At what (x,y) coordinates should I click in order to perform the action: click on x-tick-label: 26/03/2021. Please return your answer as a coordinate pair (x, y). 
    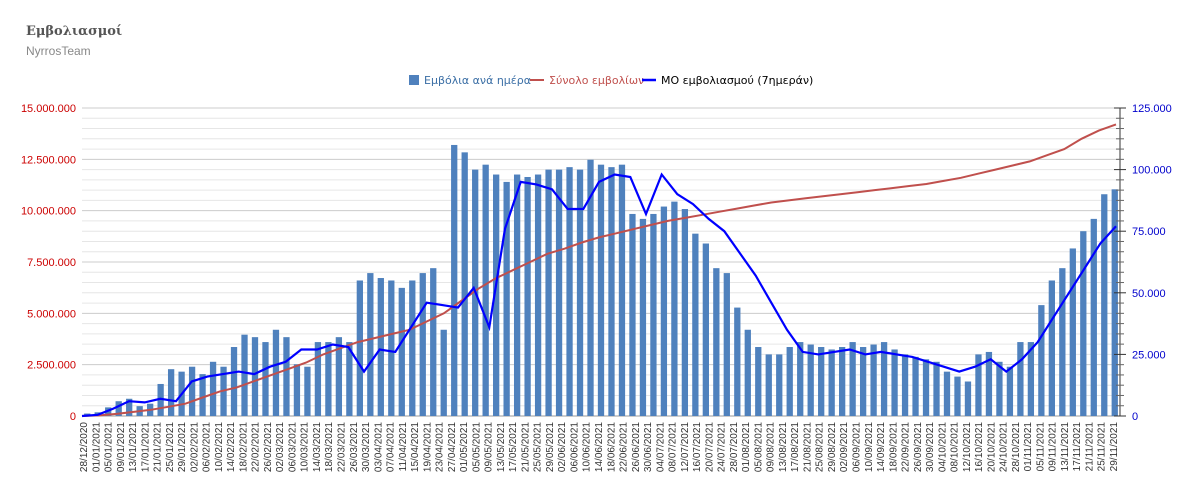
    Looking at the image, I should click on (354, 447).